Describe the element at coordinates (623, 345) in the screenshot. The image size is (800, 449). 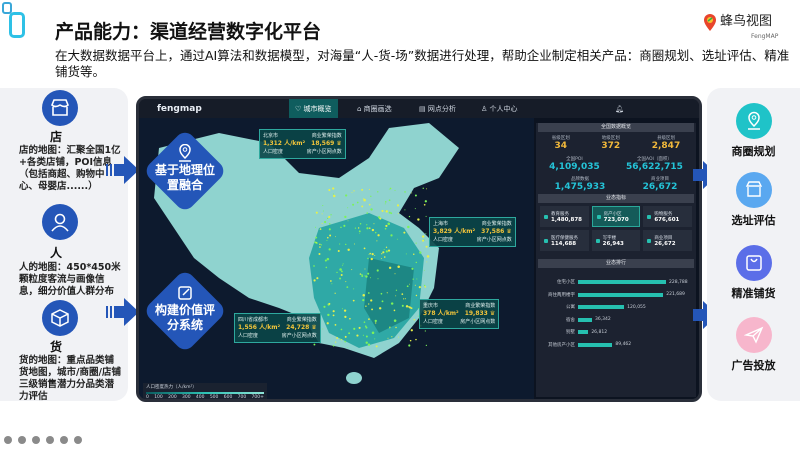
I see `text: 89,462` at that location.